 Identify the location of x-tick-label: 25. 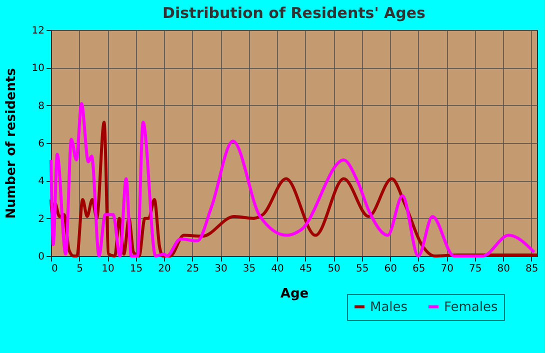
(193, 269).